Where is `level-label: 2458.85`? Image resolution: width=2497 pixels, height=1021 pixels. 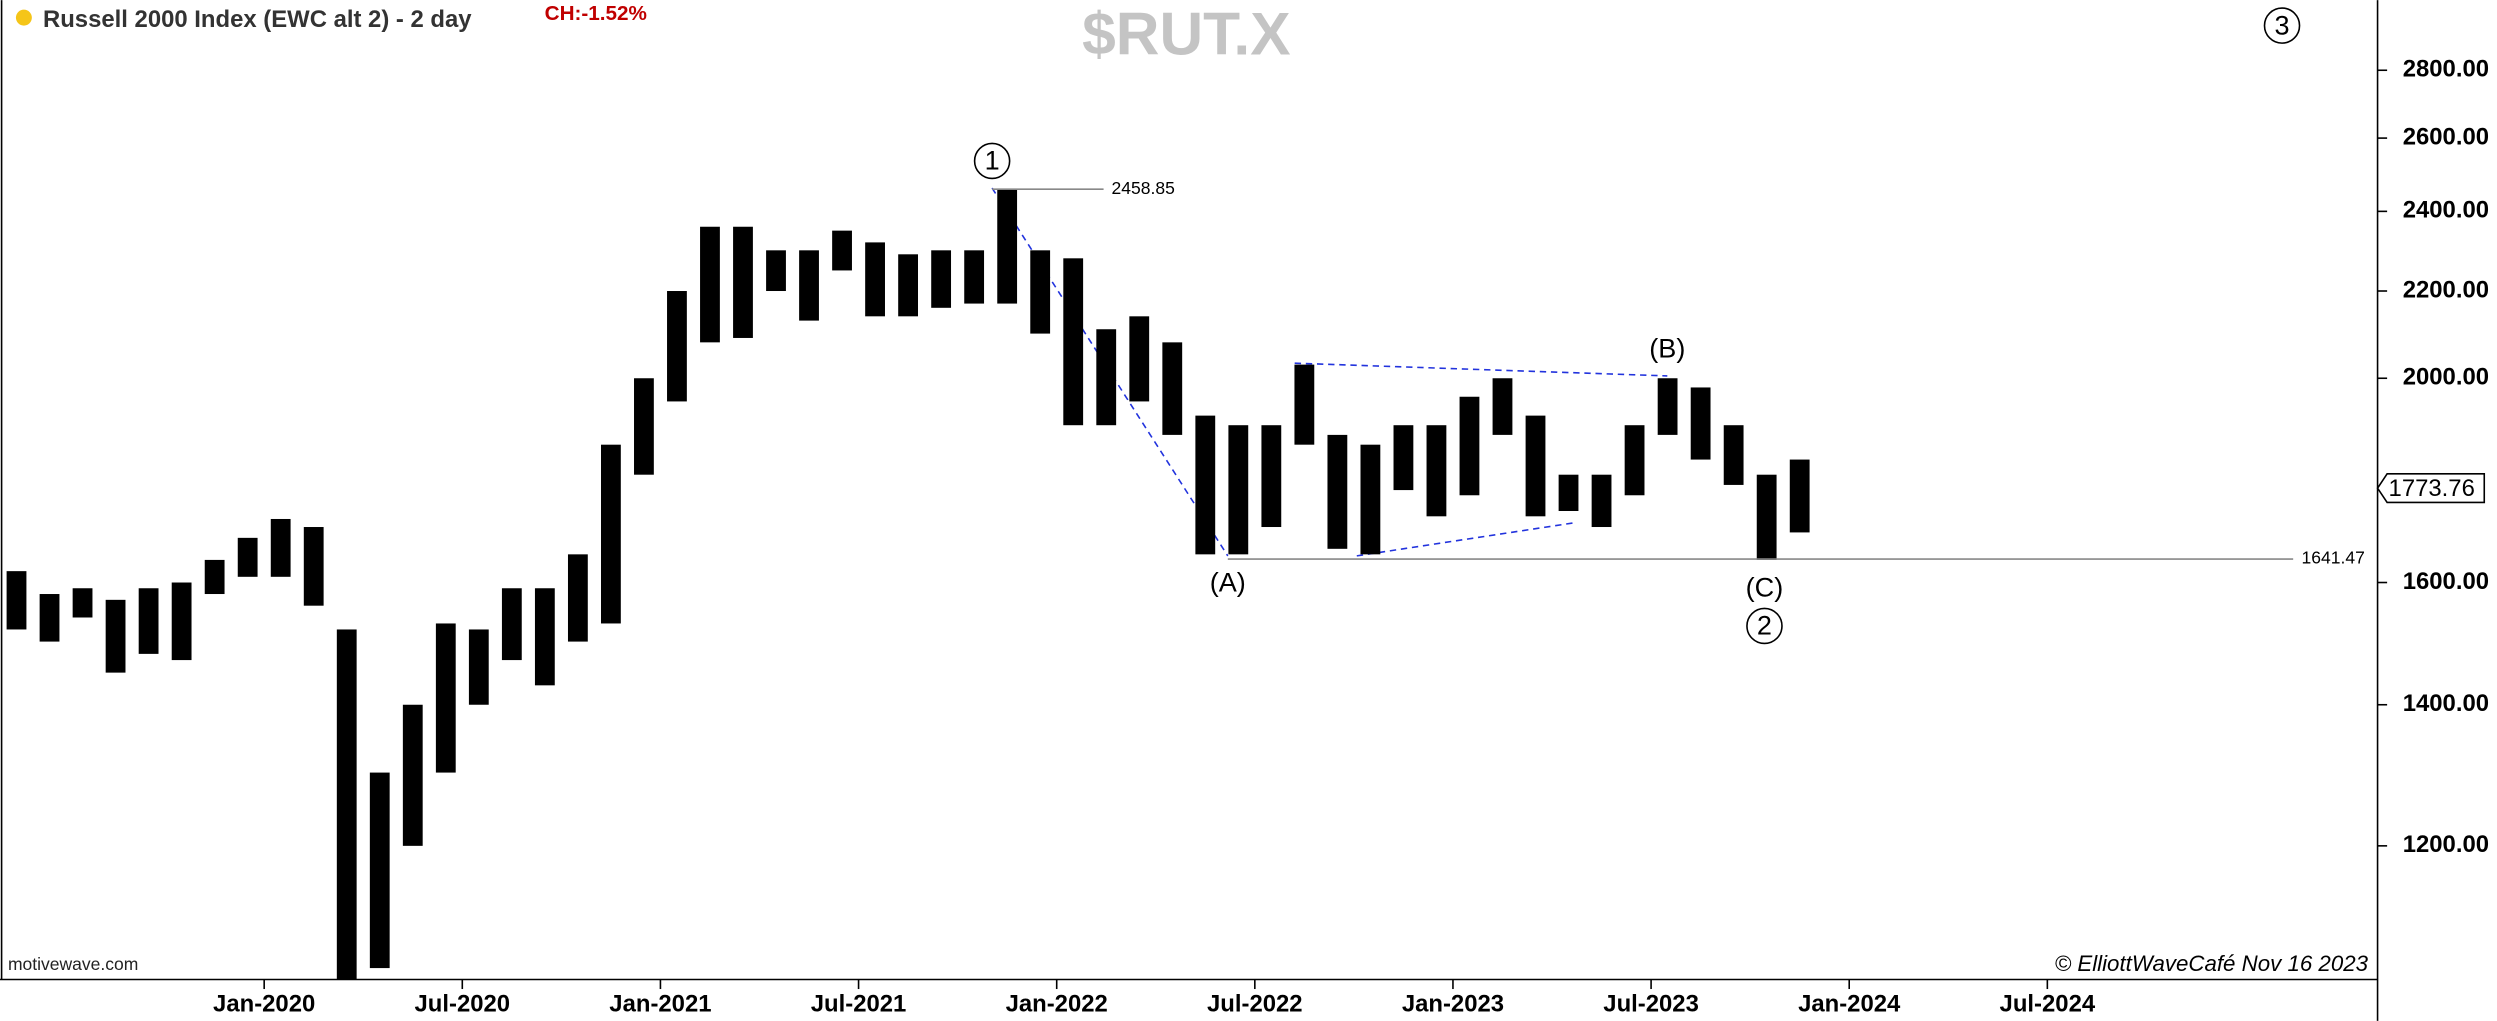 level-label: 2458.85 is located at coordinates (1143, 188).